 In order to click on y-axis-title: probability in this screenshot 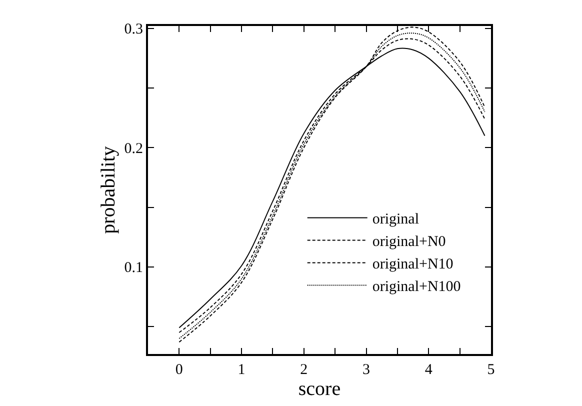, I will do `click(108, 190)`.